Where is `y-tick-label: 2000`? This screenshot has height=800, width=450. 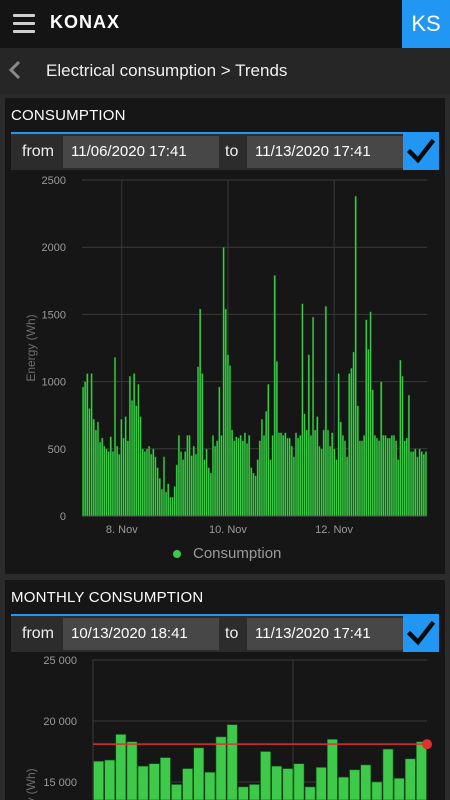 y-tick-label: 2000 is located at coordinates (54, 248).